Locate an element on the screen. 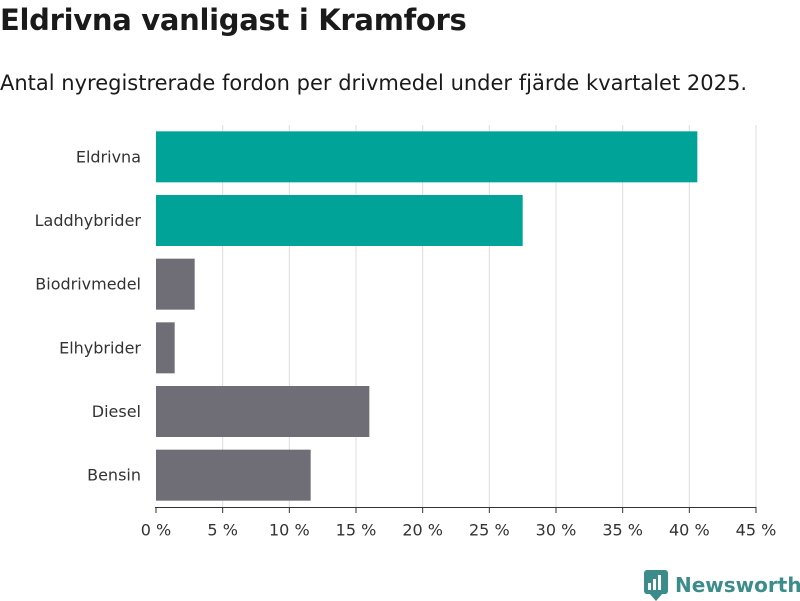 Image resolution: width=800 pixels, height=601 pixels. category-label: Elhybrider is located at coordinates (100, 347).